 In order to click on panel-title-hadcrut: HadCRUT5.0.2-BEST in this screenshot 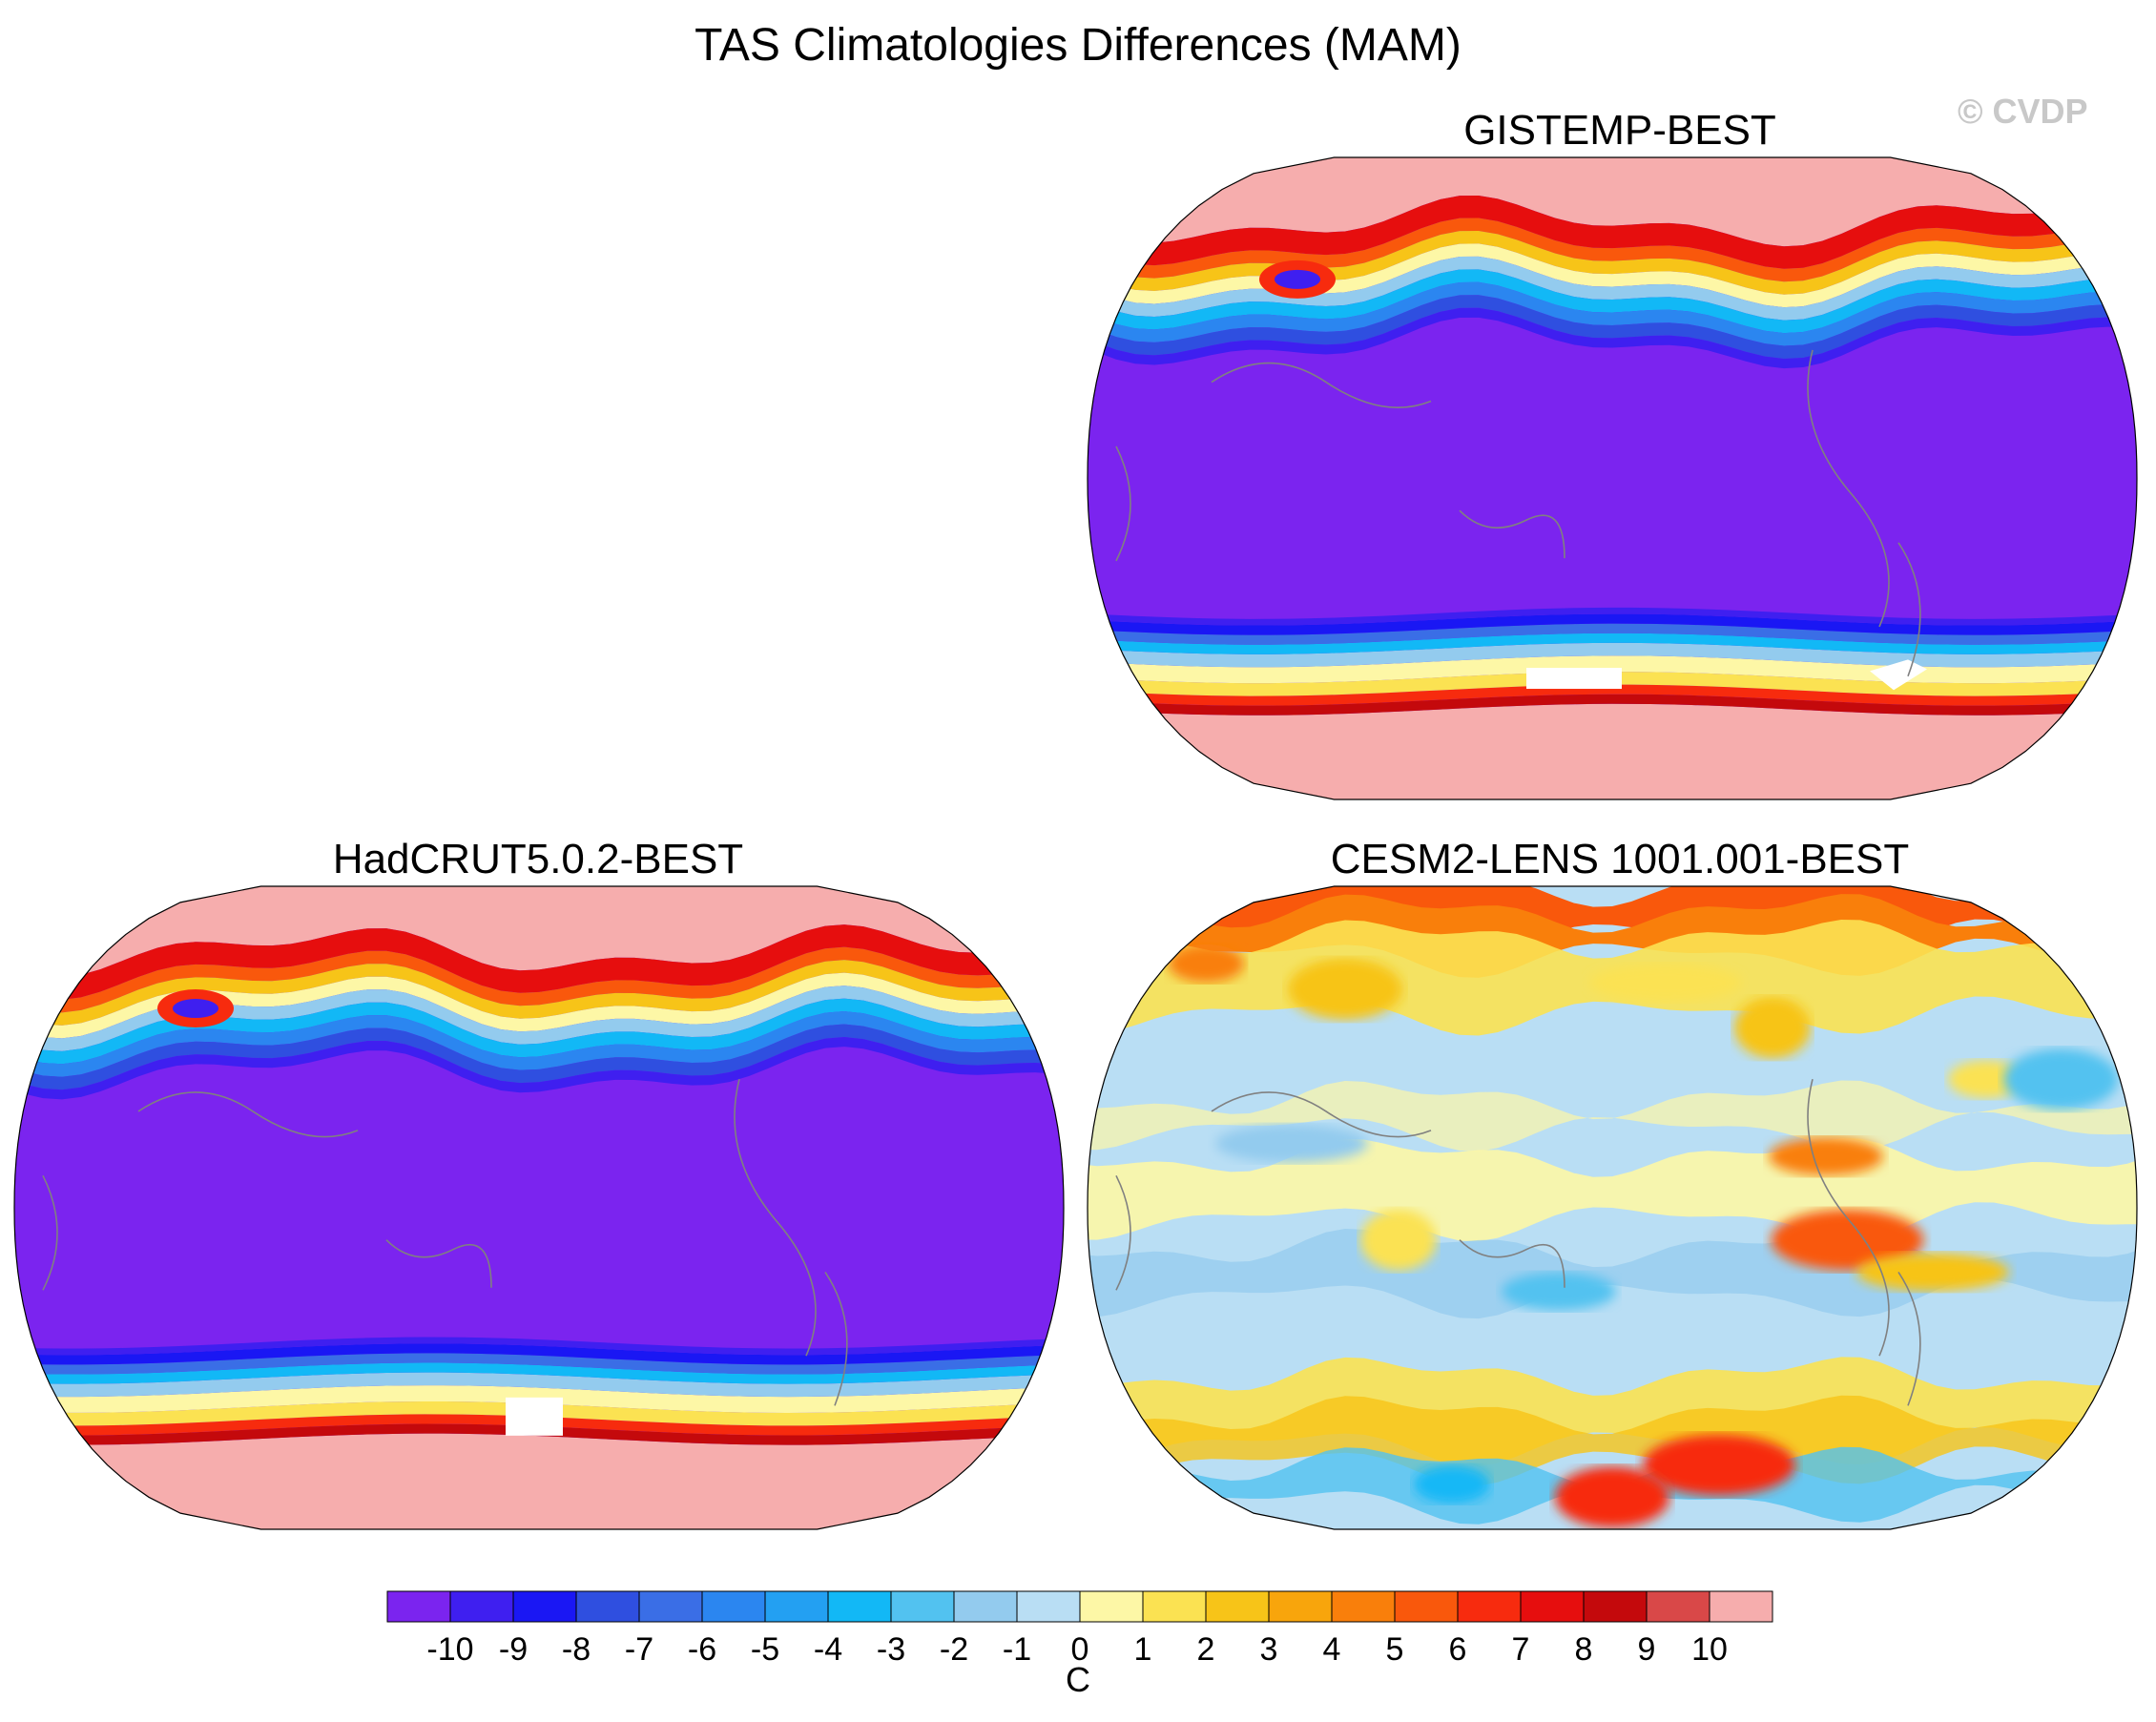, I will do `click(538, 859)`.